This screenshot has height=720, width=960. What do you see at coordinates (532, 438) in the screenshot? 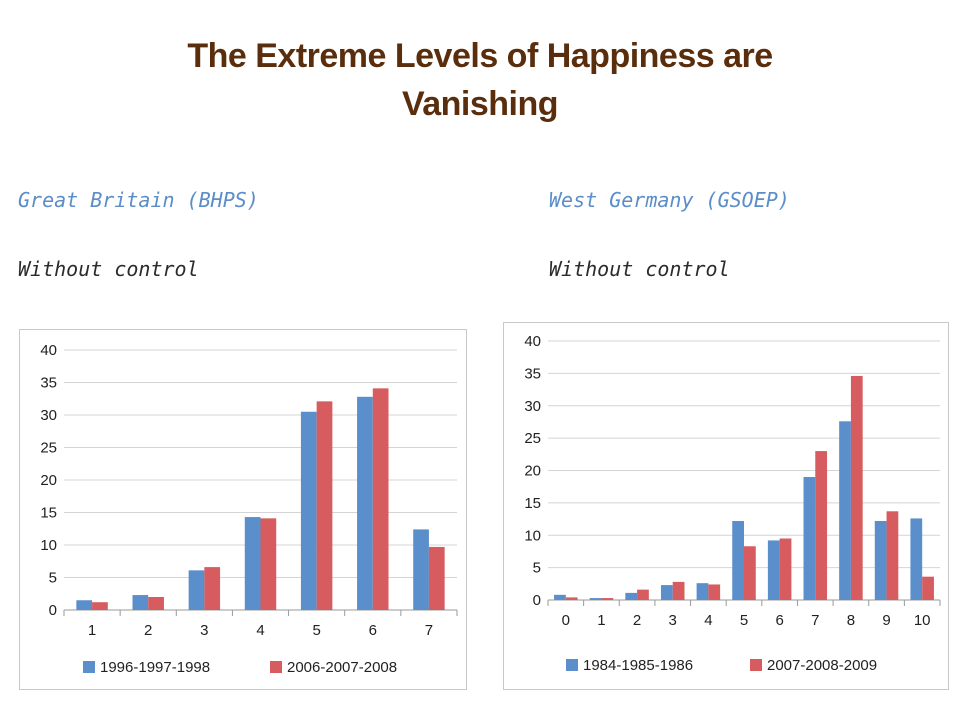
I see `wg-y-tick-label: 25` at bounding box center [532, 438].